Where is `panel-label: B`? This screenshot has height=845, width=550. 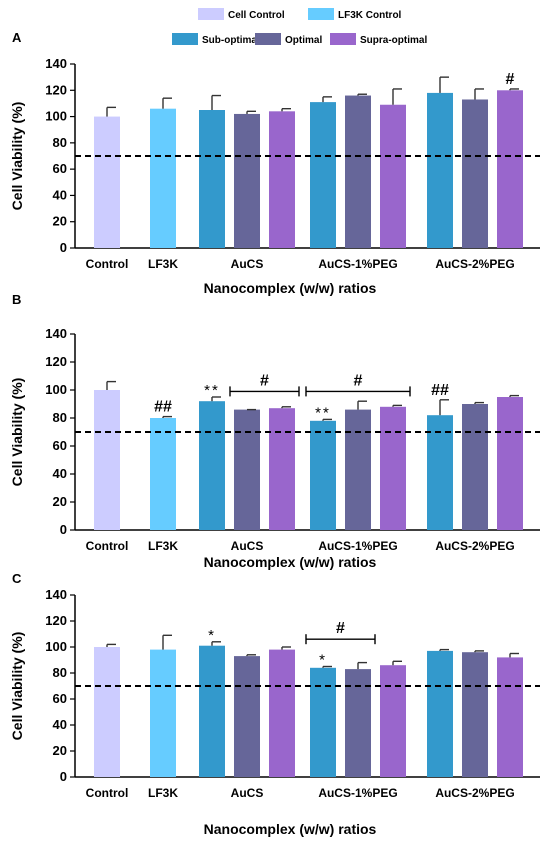
panel-label: B is located at coordinates (16, 299).